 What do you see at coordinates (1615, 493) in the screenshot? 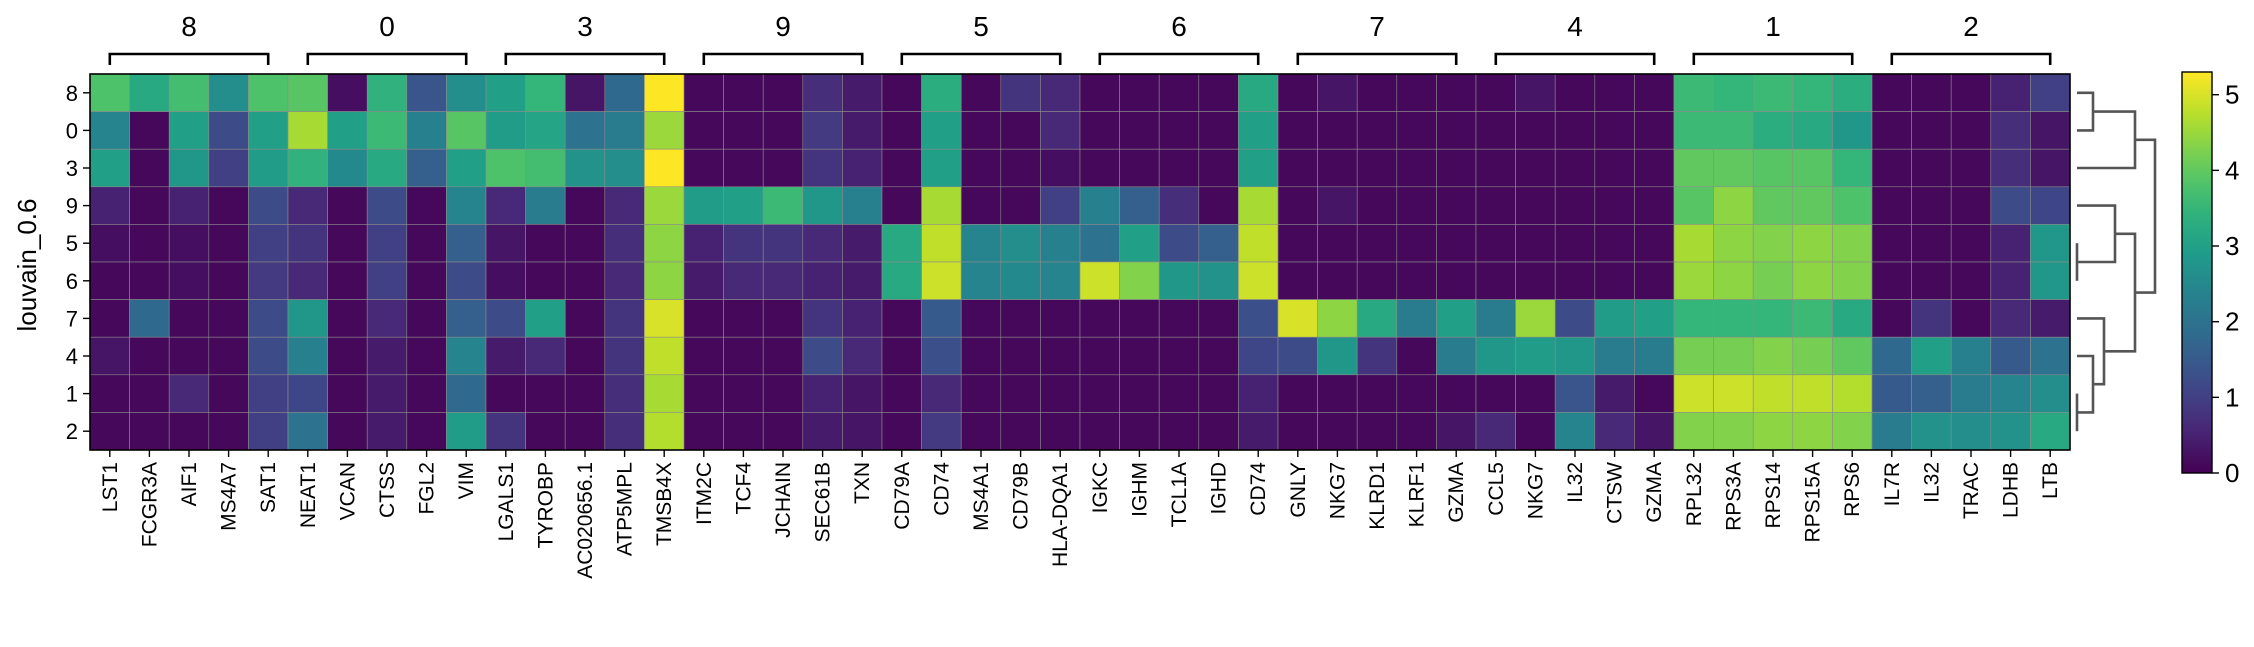
I see `gene-label: CTSW` at bounding box center [1615, 493].